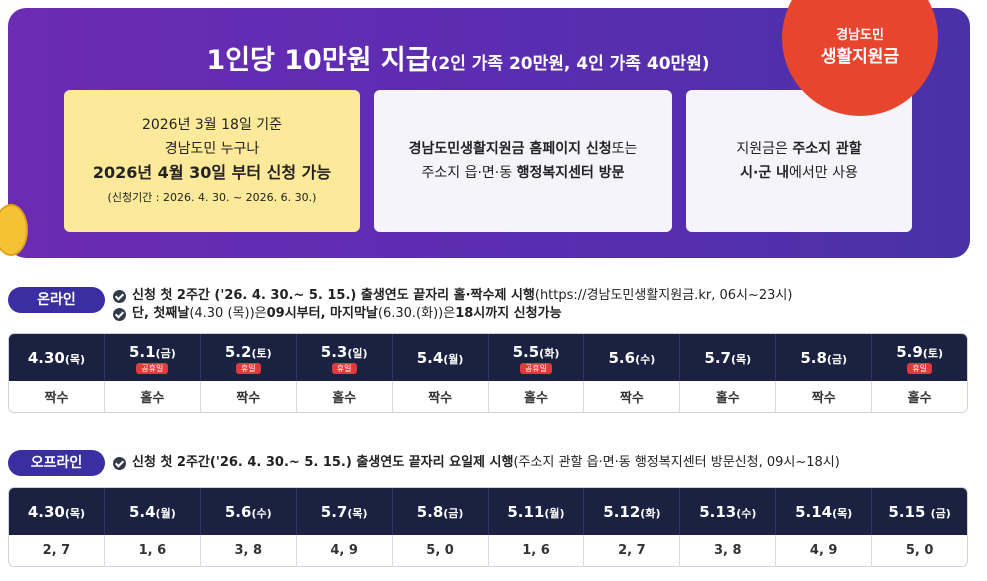 Image resolution: width=987 pixels, height=581 pixels. I want to click on day: (토), so click(261, 353).